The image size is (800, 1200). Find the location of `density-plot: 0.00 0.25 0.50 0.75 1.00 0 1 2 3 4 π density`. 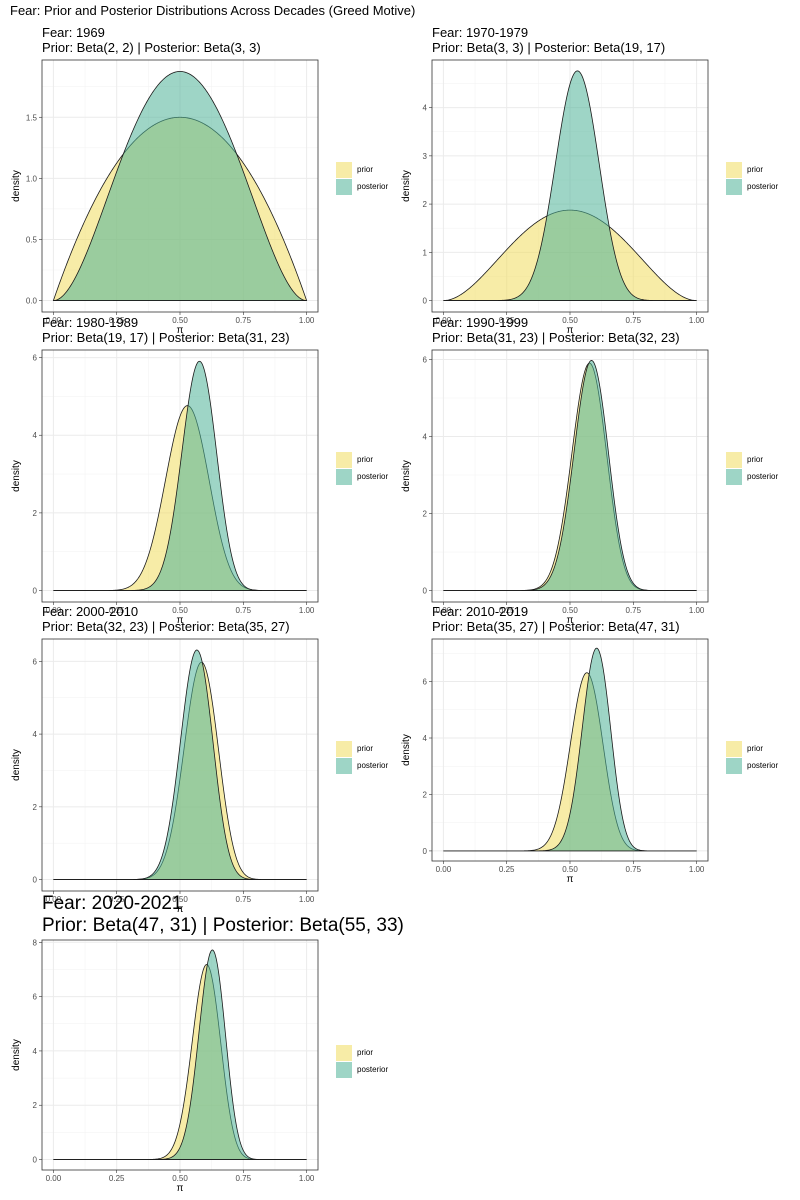

density-plot: 0.00 0.25 0.50 0.75 1.00 0 1 2 3 4 π density is located at coordinates (555, 197).